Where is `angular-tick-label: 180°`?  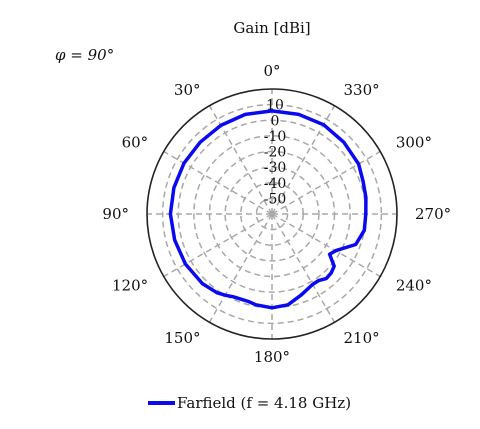 angular-tick-label: 180° is located at coordinates (272, 357).